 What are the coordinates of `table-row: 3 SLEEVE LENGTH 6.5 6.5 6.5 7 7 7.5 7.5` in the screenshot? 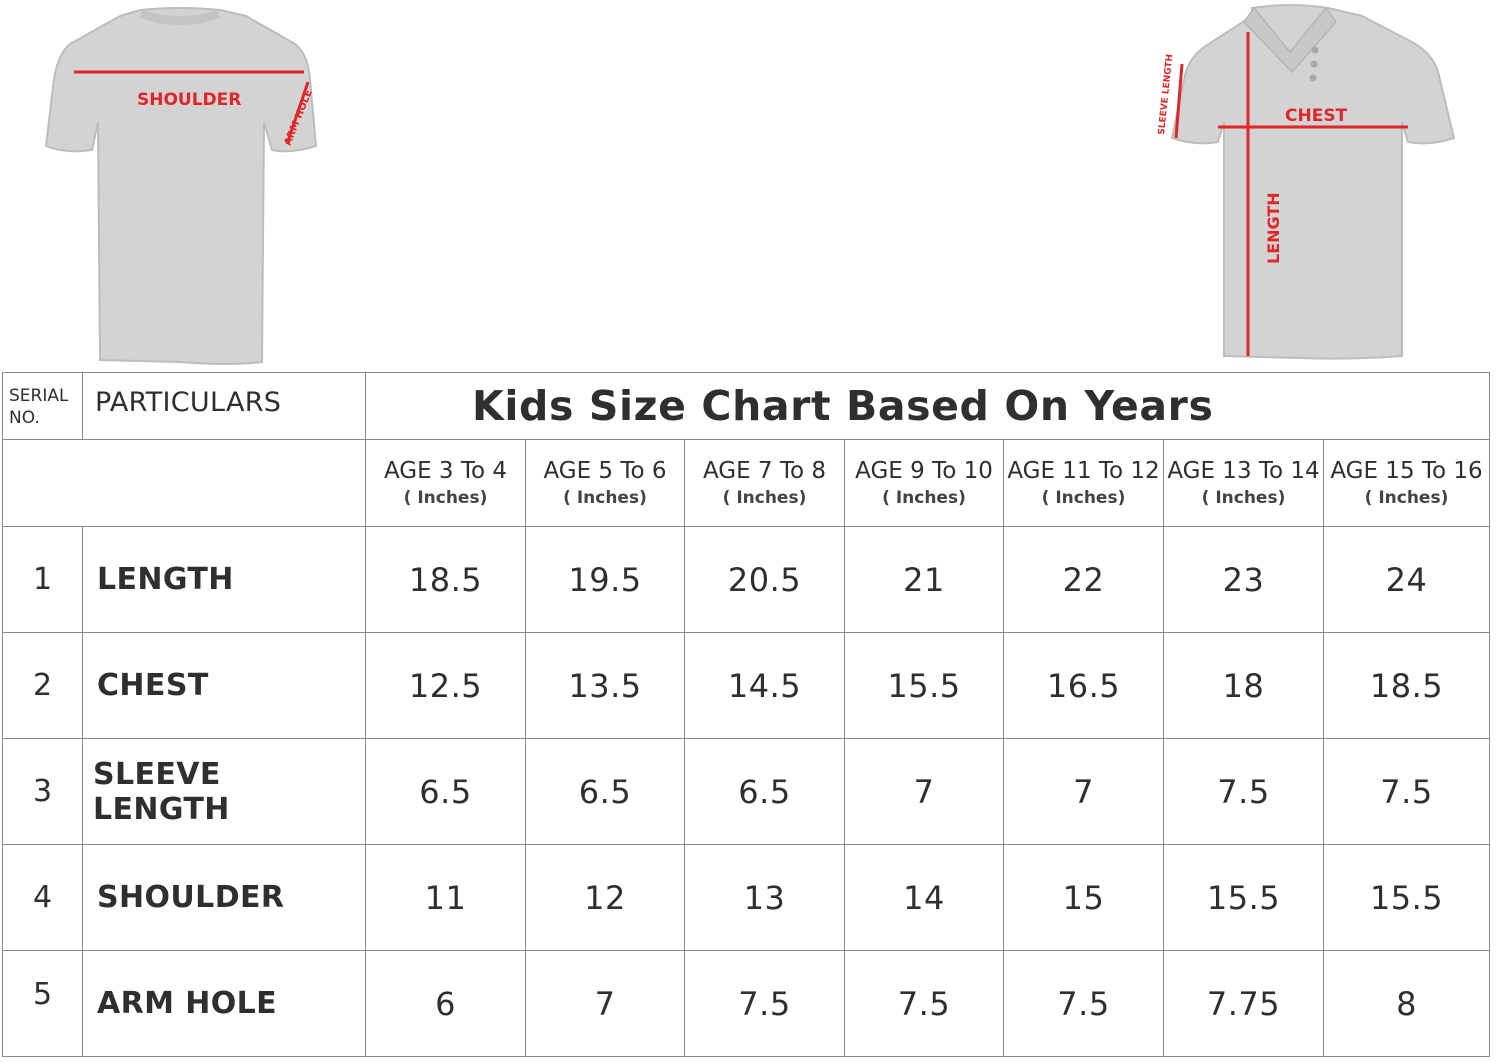 It's located at (746, 791).